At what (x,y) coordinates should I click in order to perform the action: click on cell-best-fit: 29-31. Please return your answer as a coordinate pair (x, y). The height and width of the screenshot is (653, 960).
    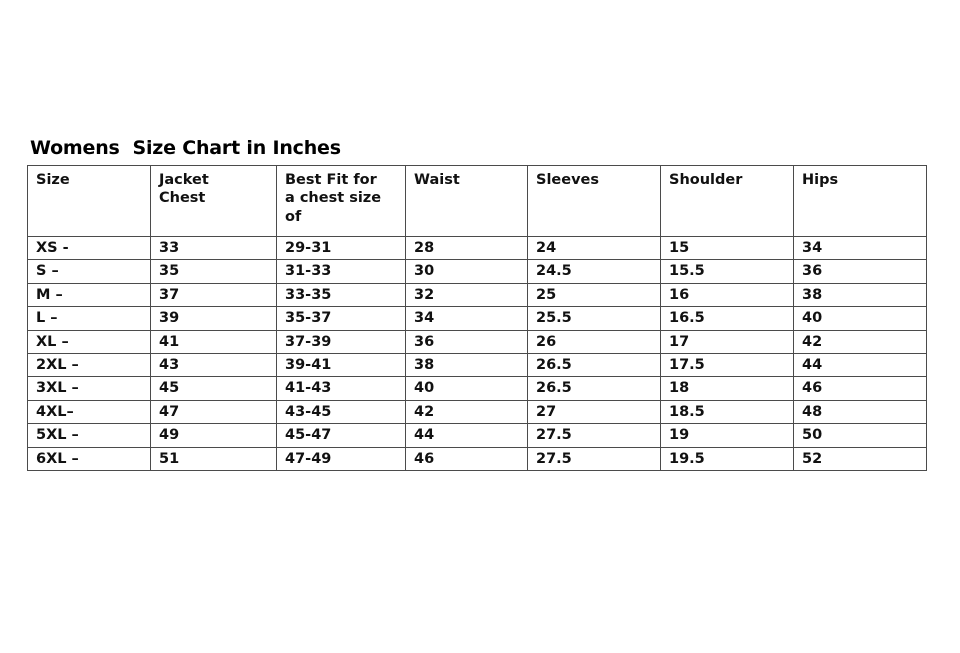
    Looking at the image, I should click on (341, 248).